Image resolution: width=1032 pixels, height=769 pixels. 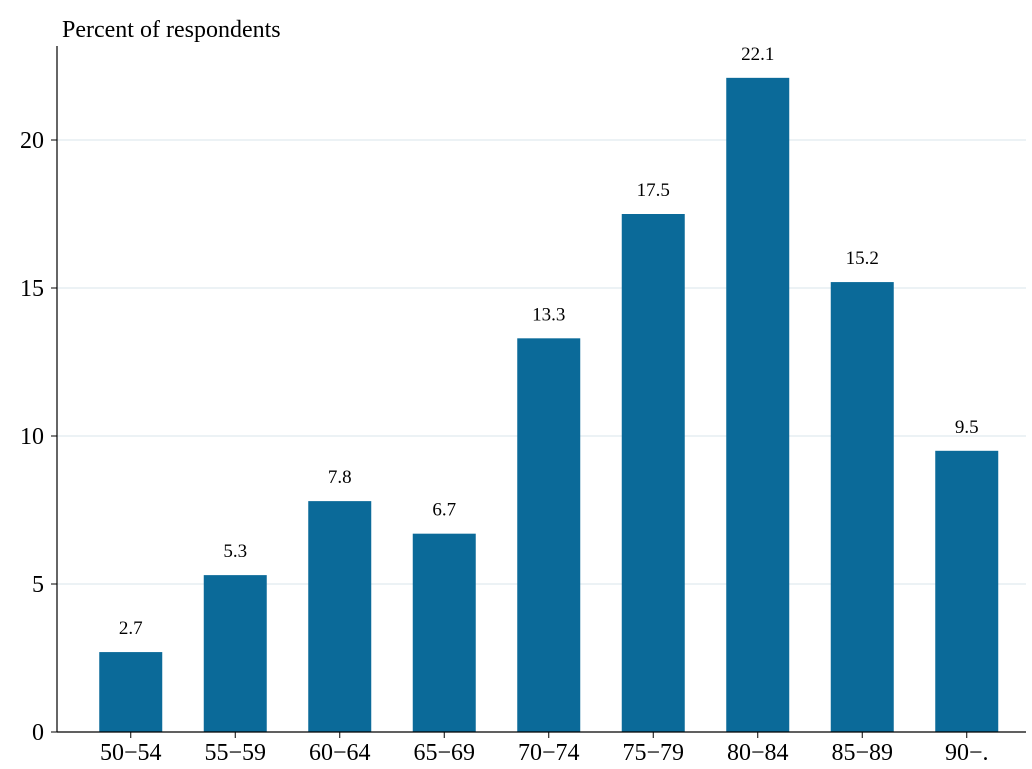 What do you see at coordinates (171, 30) in the screenshot?
I see `y-axis-label: Percent of respondents` at bounding box center [171, 30].